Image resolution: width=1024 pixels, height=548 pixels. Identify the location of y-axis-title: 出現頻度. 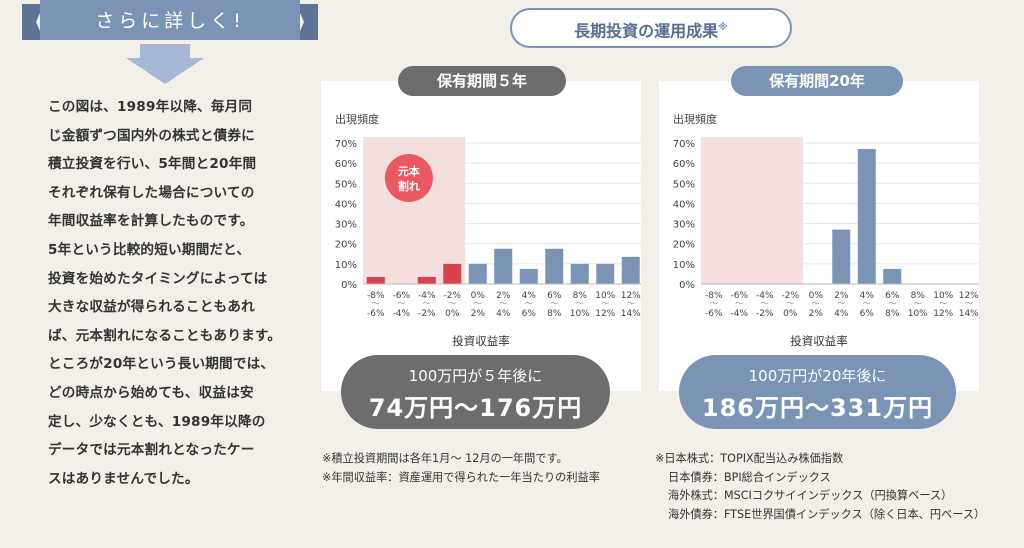
(357, 119).